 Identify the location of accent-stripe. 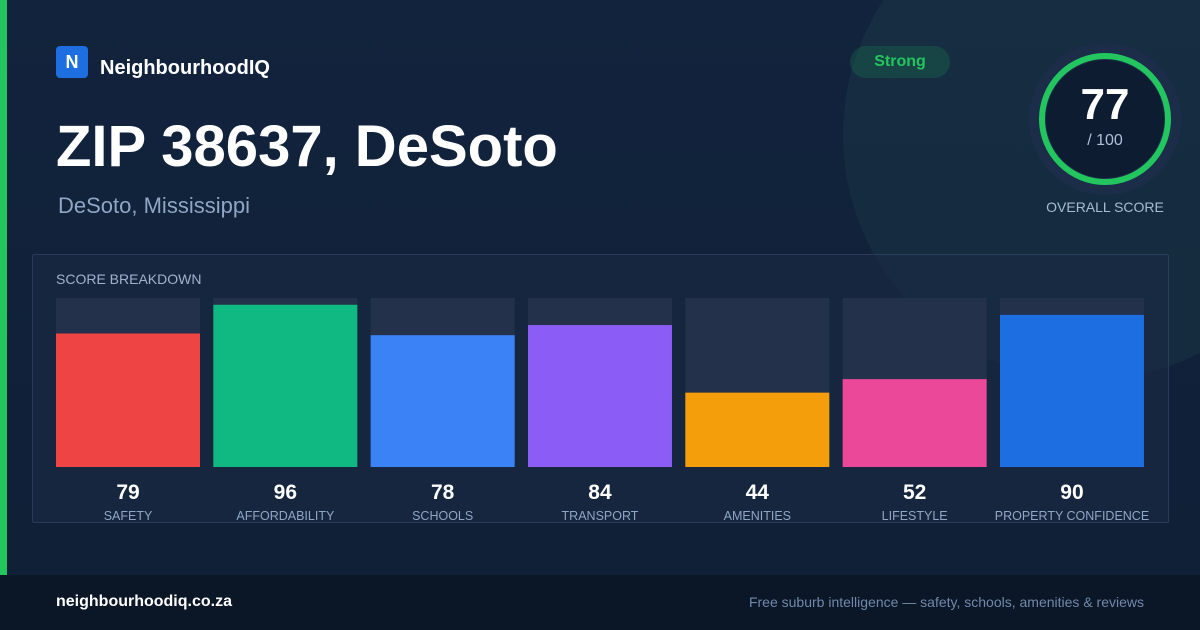
(3, 287).